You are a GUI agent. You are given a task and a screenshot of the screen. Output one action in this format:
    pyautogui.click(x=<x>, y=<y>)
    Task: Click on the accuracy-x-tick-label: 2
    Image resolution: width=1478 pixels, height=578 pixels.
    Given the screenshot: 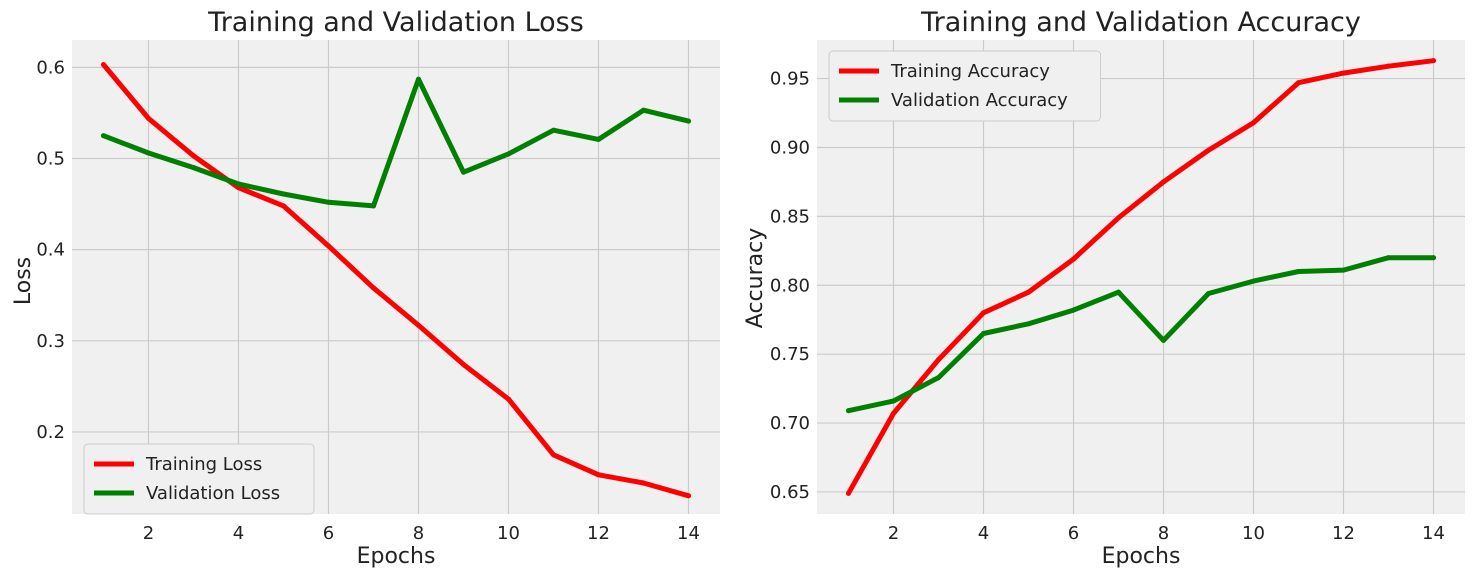 What is the action you would take?
    pyautogui.click(x=893, y=533)
    